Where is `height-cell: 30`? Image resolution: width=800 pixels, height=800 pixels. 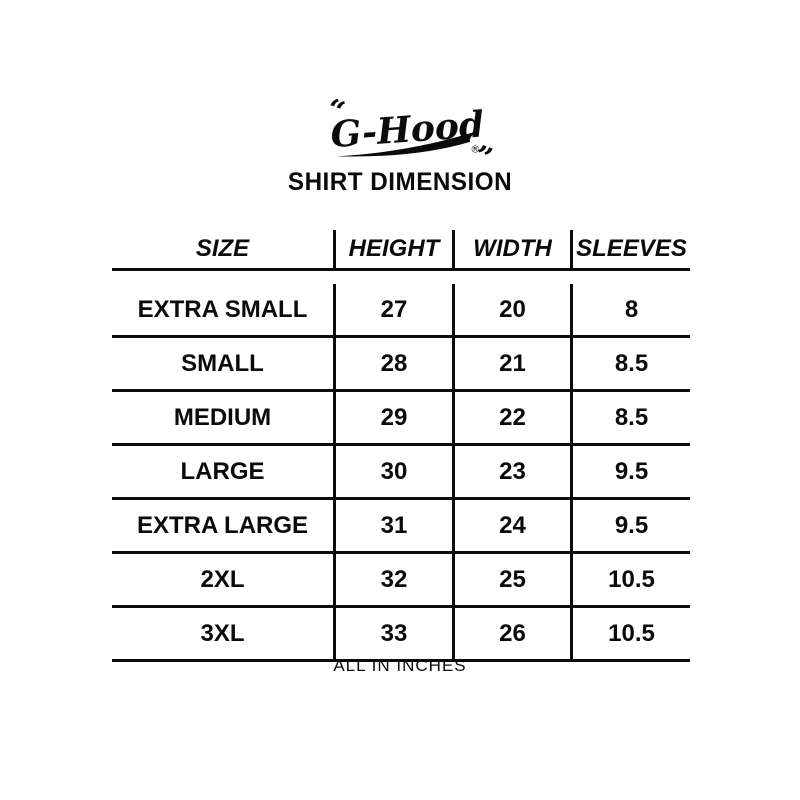
height-cell: 30 is located at coordinates (392, 473).